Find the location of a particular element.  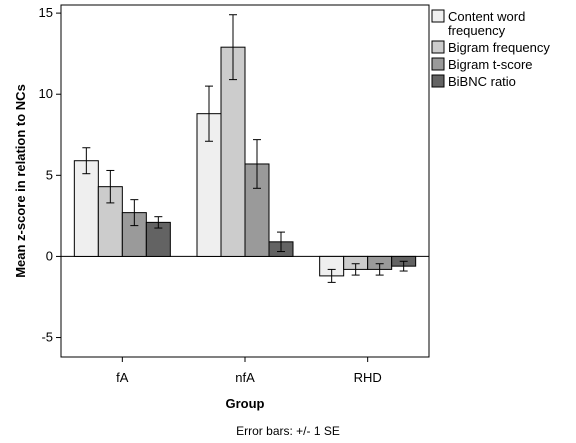

y-tick-label: 5 is located at coordinates (49, 174).